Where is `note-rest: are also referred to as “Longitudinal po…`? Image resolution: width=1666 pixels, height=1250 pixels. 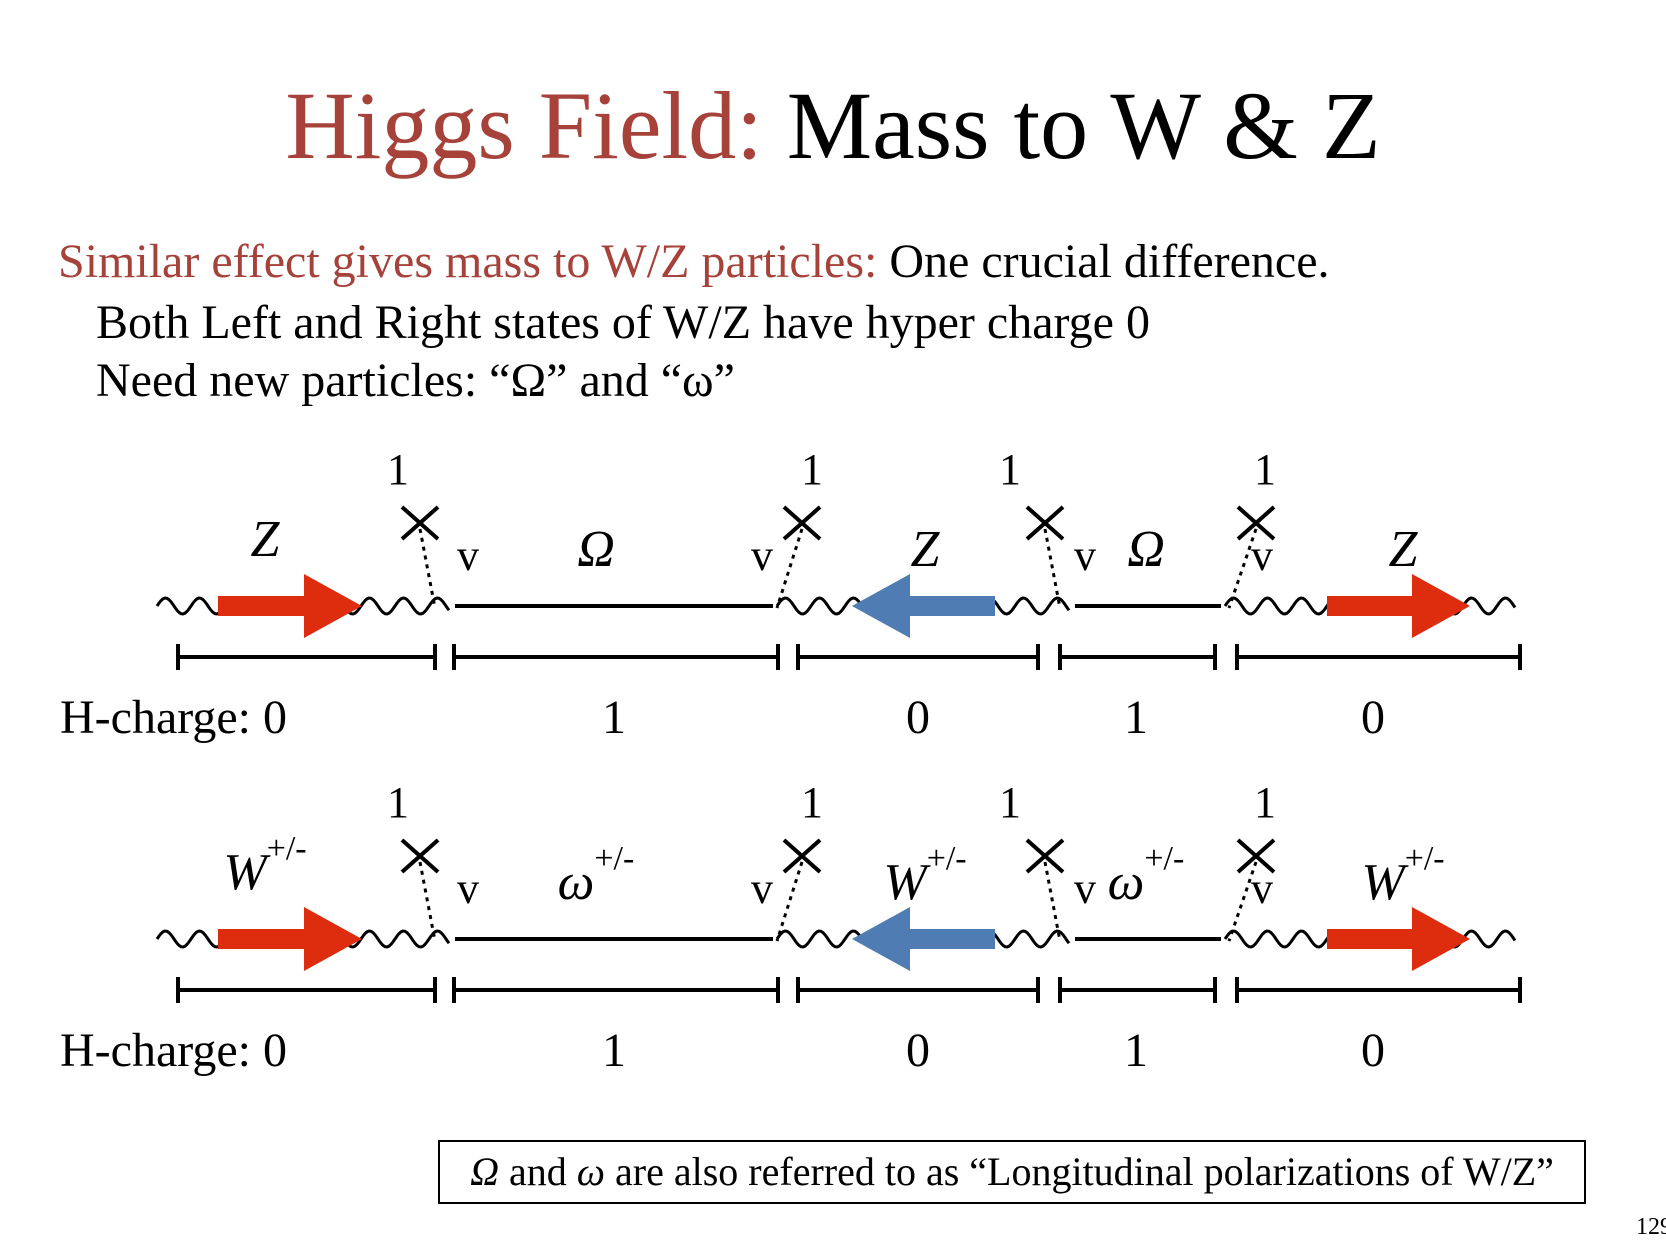 note-rest: are also referred to as “Longitudinal po… is located at coordinates (1079, 1171).